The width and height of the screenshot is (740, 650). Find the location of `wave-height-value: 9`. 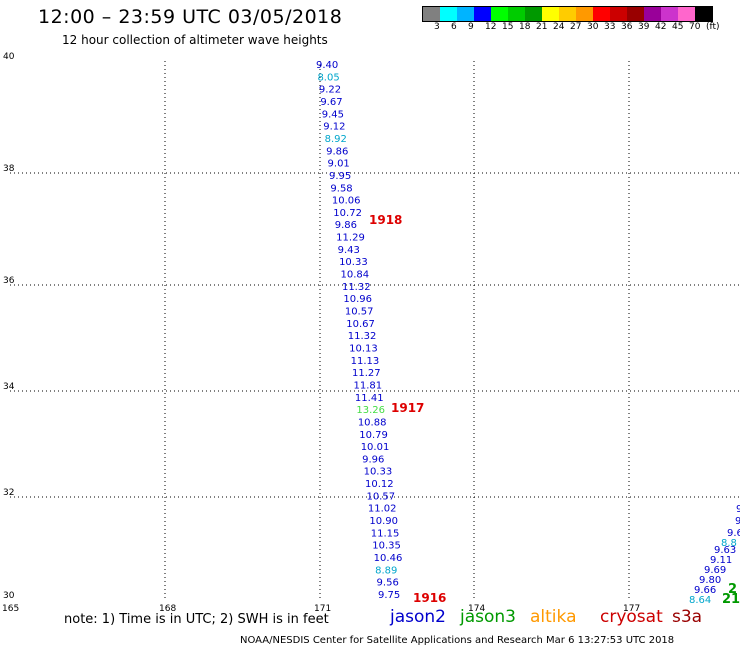

wave-height-value: 9 is located at coordinates (738, 509).